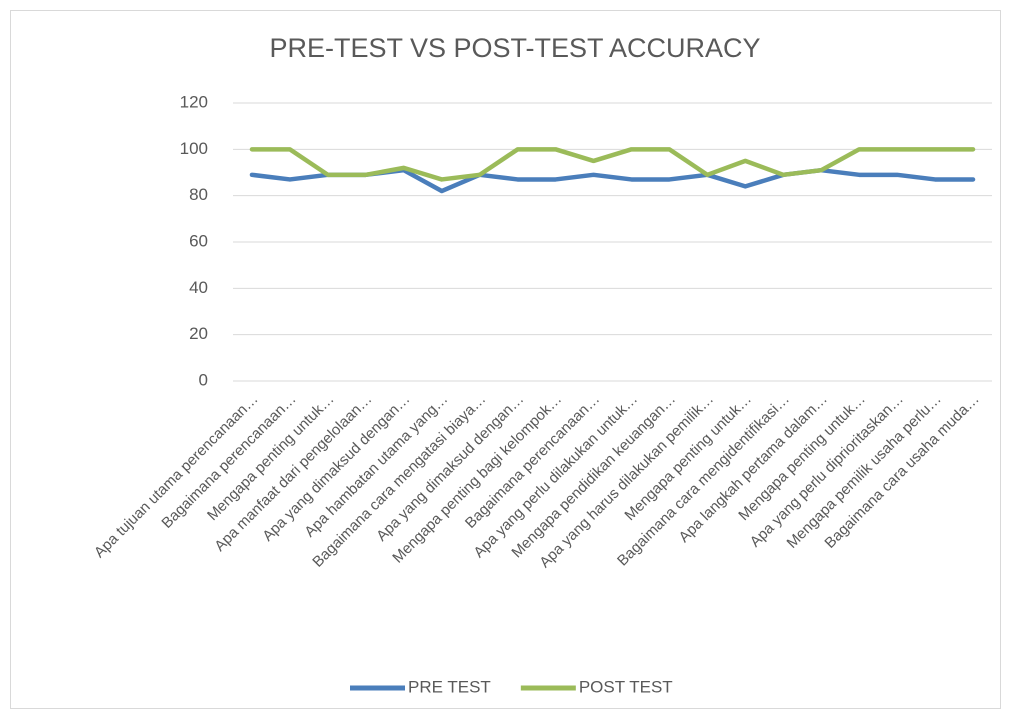  What do you see at coordinates (514, 48) in the screenshot?
I see `chart-title: PRE-TEST VS POST-TEST ACCURACY` at bounding box center [514, 48].